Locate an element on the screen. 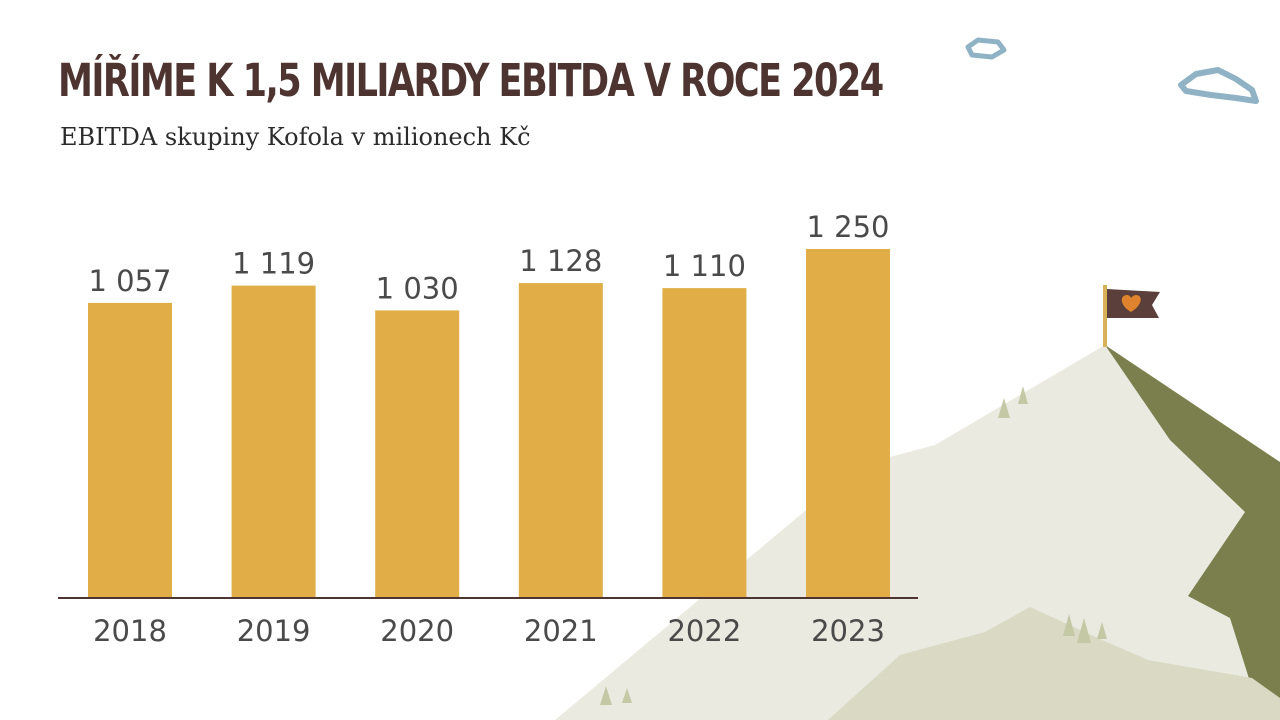  mountain-foreground-hill is located at coordinates (1054, 663).